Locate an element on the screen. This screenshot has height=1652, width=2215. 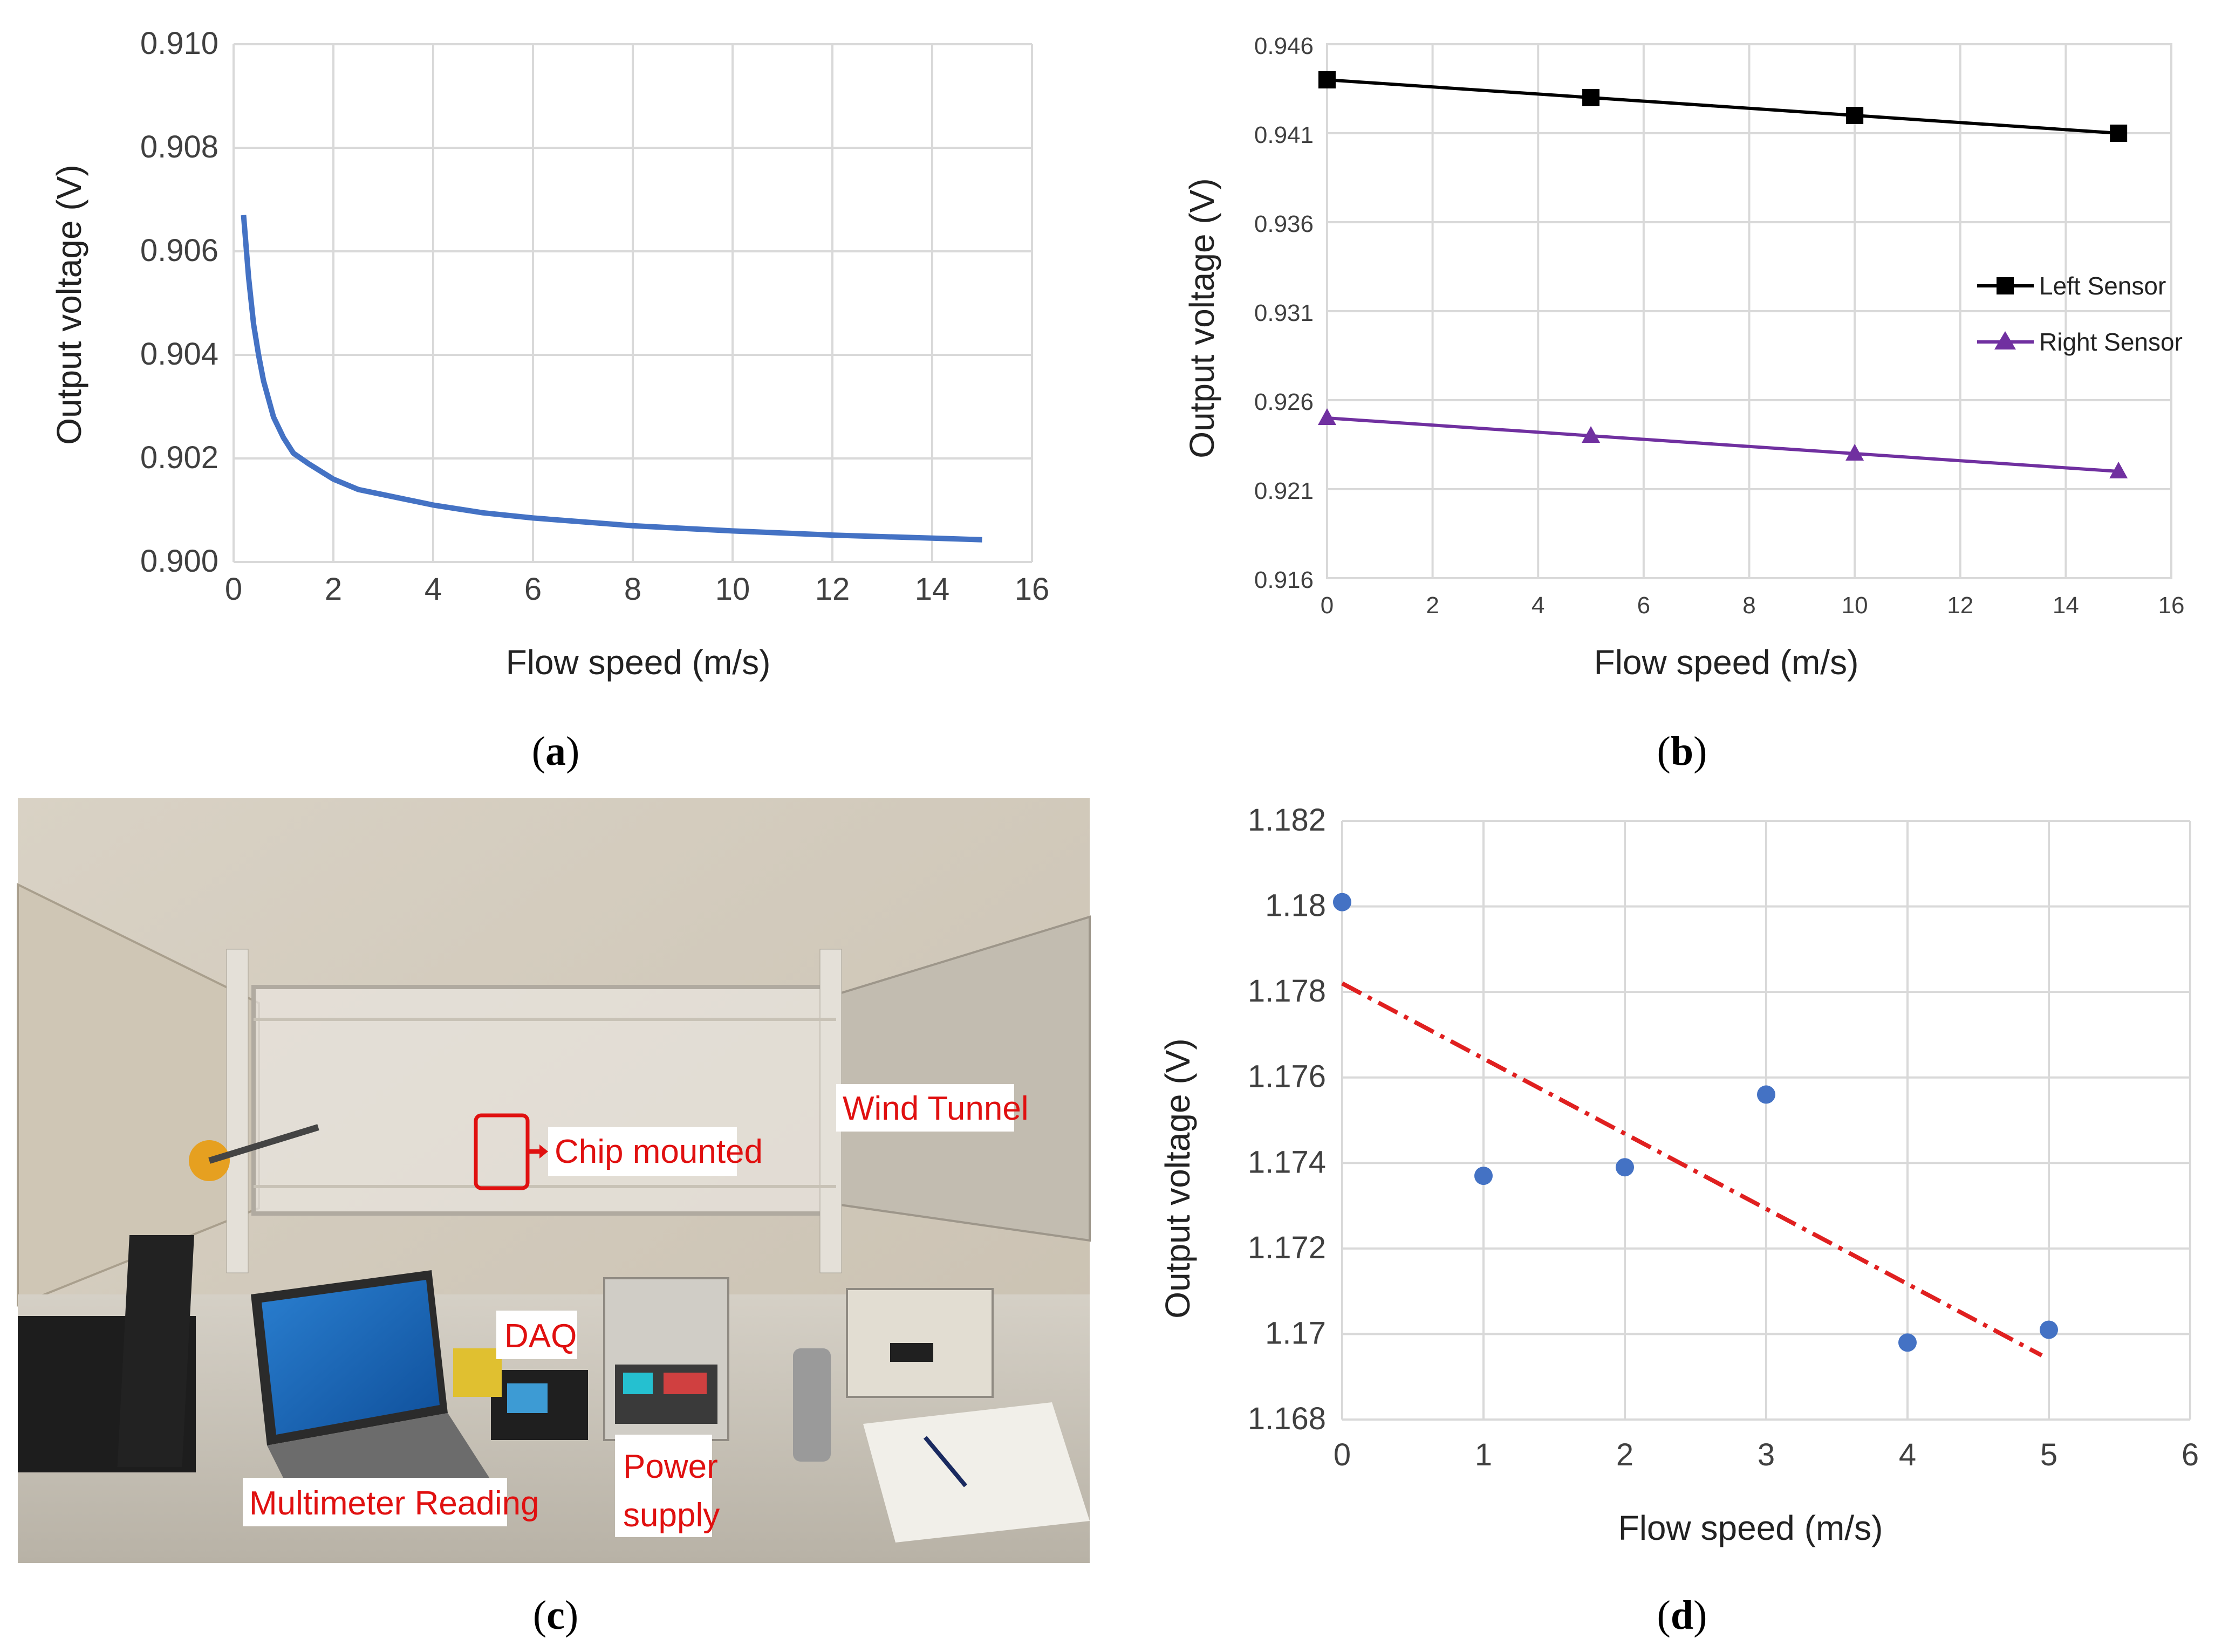
plot-border is located at coordinates (1749, 311).